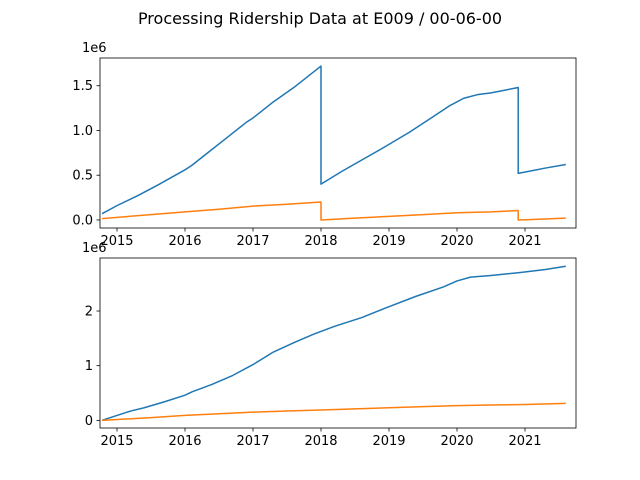 The image size is (640, 480). What do you see at coordinates (89, 366) in the screenshot?
I see `y-tick-label: 1` at bounding box center [89, 366].